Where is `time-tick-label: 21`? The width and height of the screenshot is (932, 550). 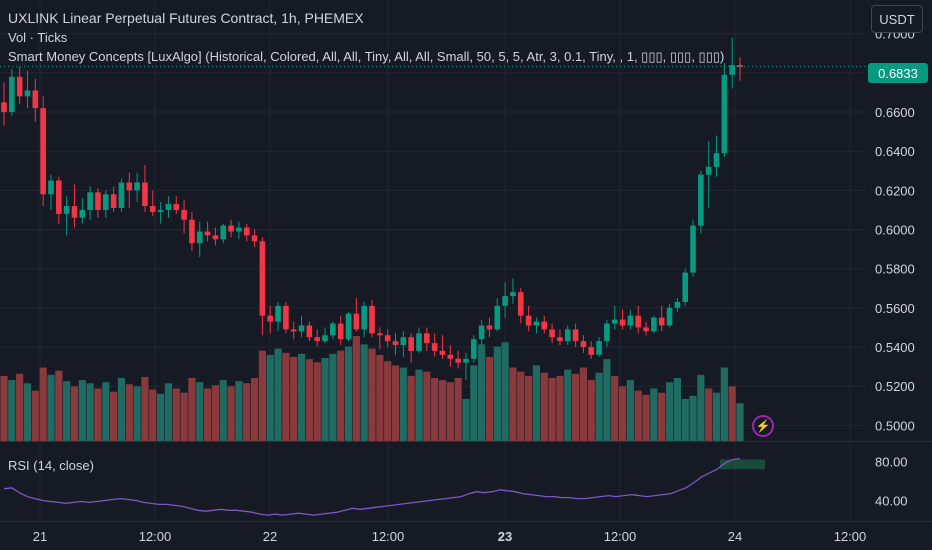 time-tick-label: 21 is located at coordinates (40, 536).